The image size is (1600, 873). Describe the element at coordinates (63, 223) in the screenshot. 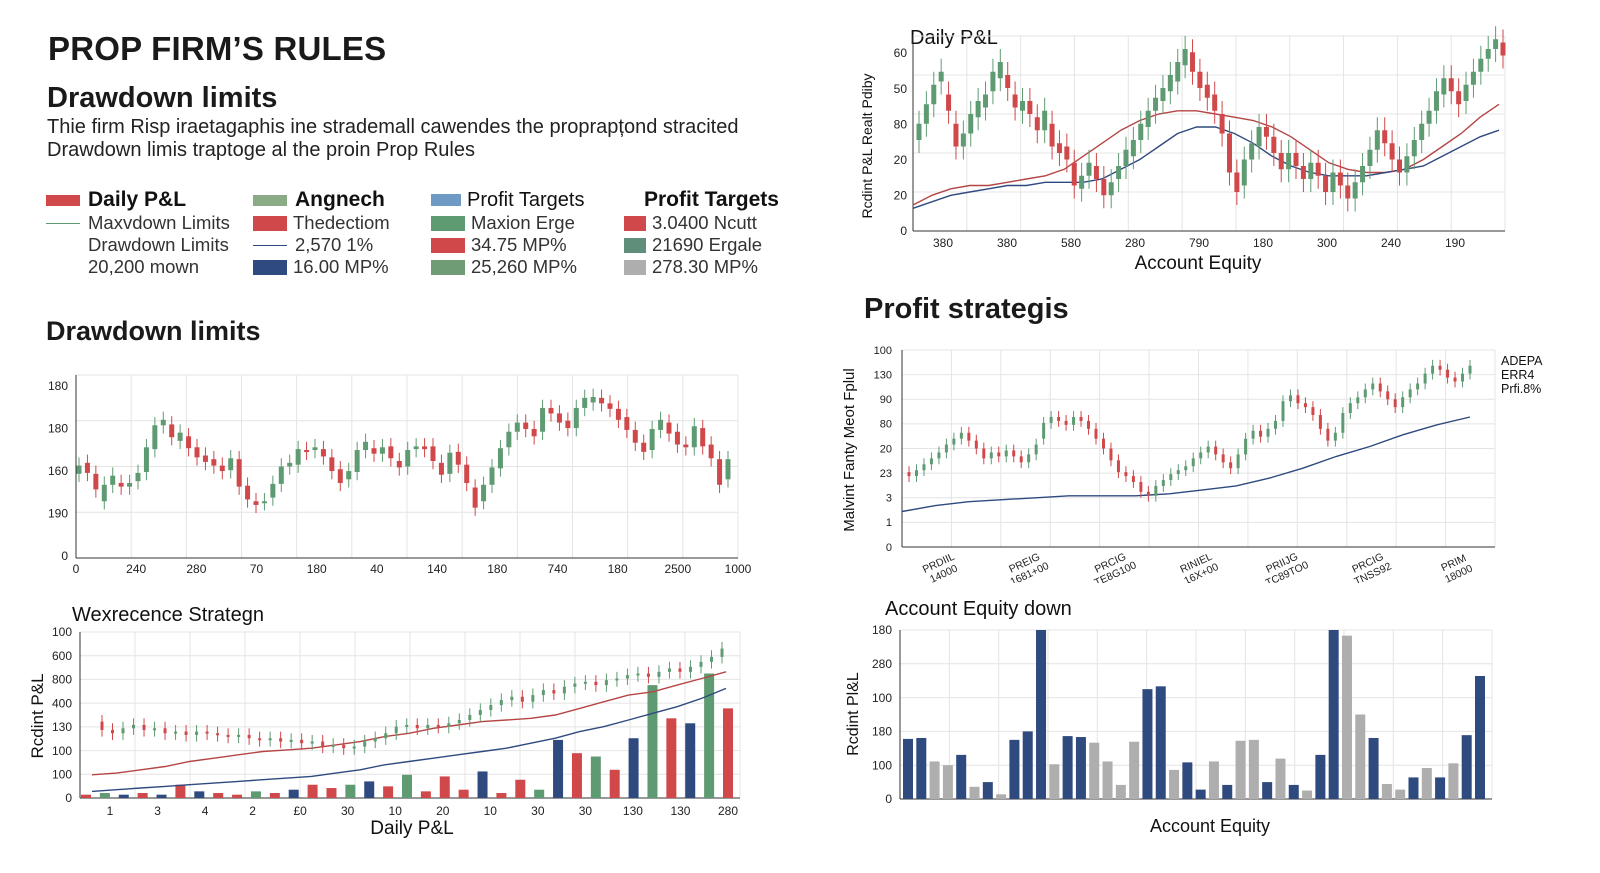

I see `green-line-swatch` at that location.